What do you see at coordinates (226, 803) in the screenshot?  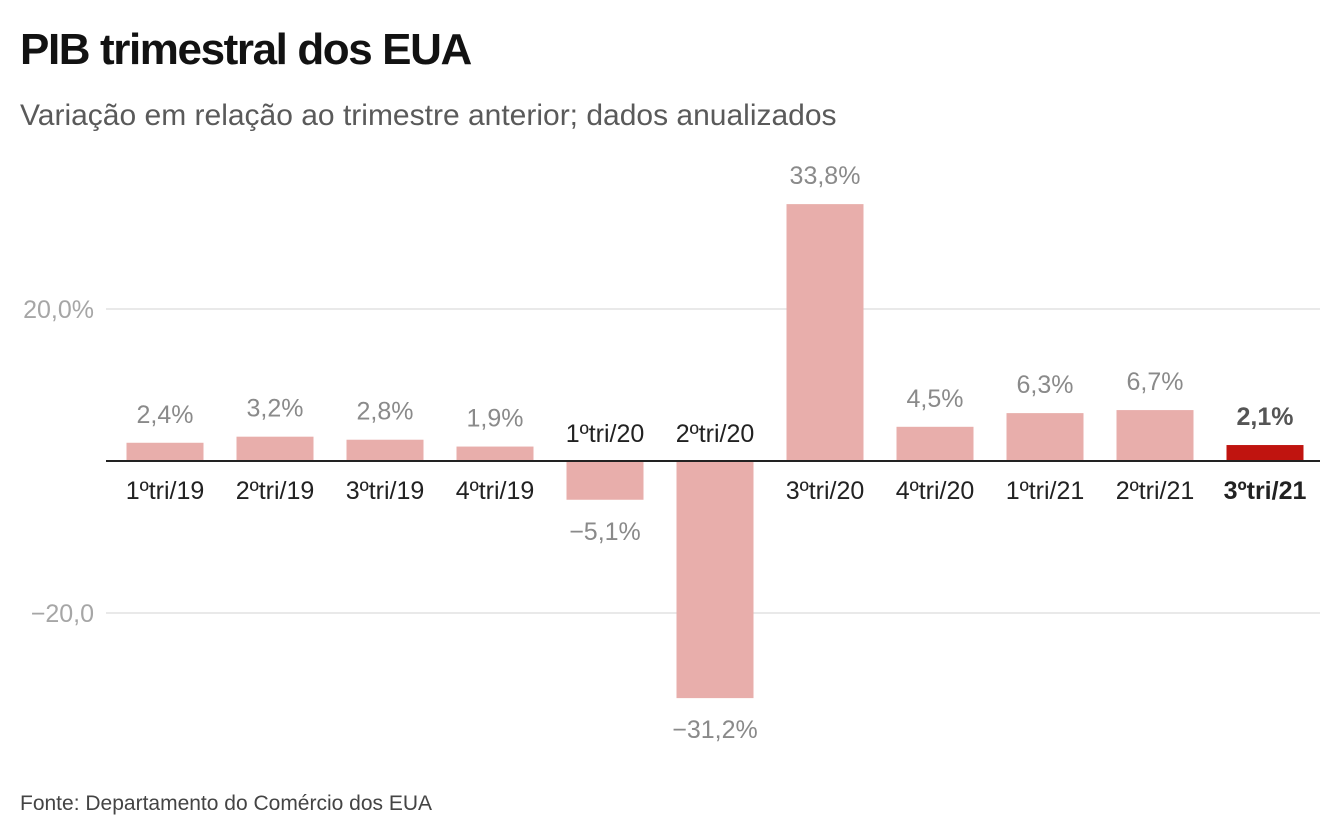 I see `source-note: Fonte: Departamento do Comércio dos EUA` at bounding box center [226, 803].